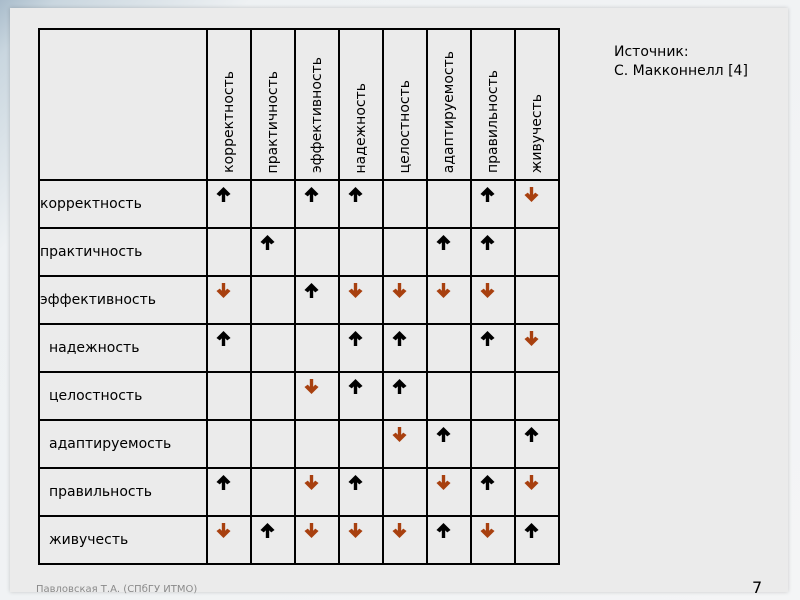  I want to click on row-header-label: правильность, so click(123, 492).